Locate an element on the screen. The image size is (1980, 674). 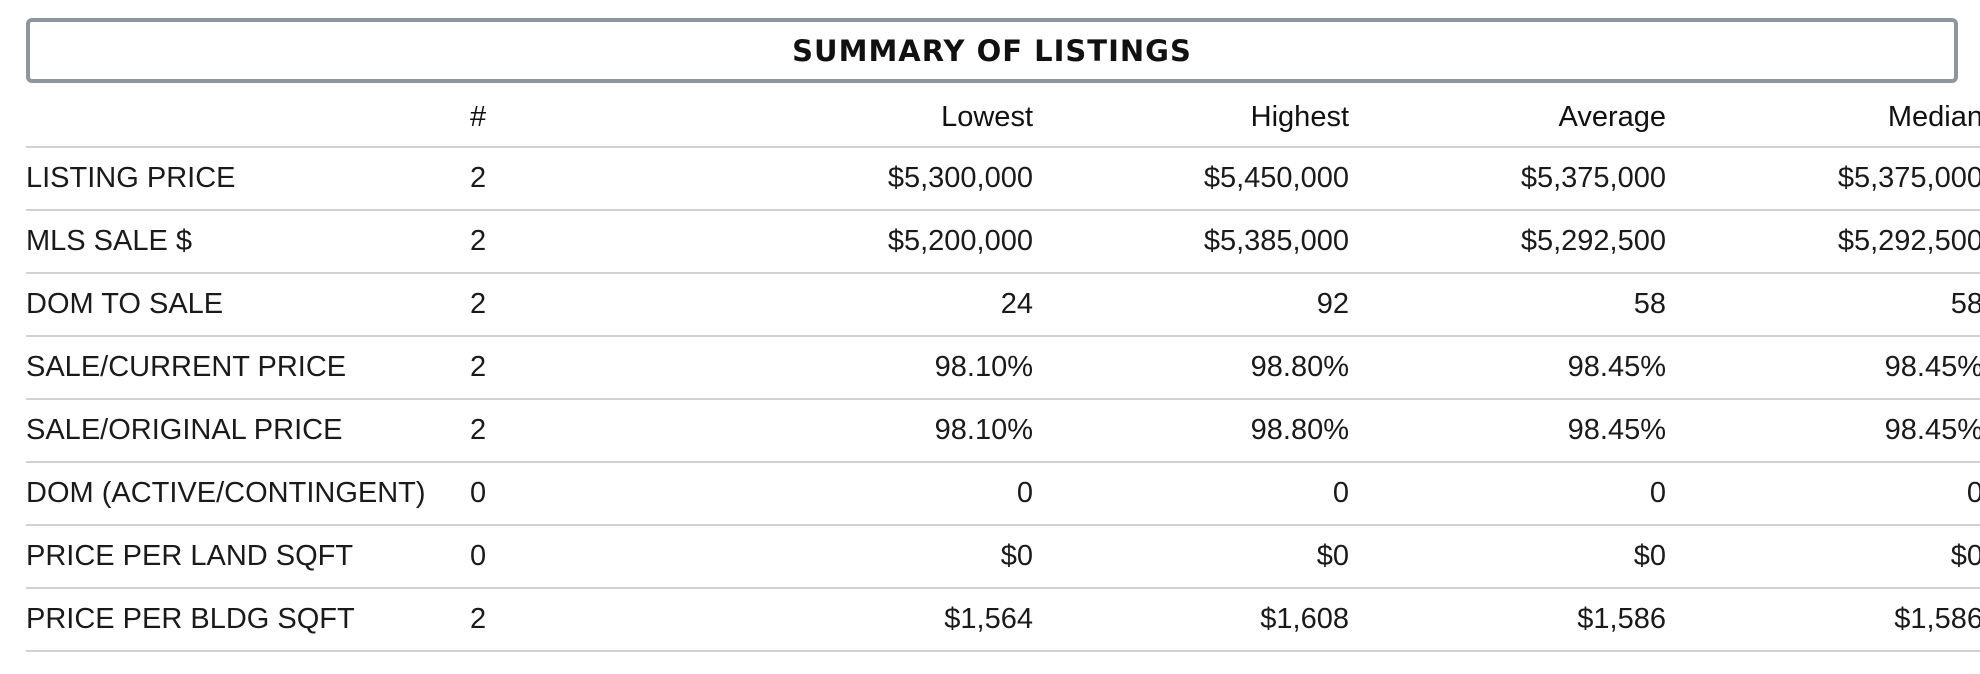
cell-highest: $1,608 is located at coordinates (1191, 620).